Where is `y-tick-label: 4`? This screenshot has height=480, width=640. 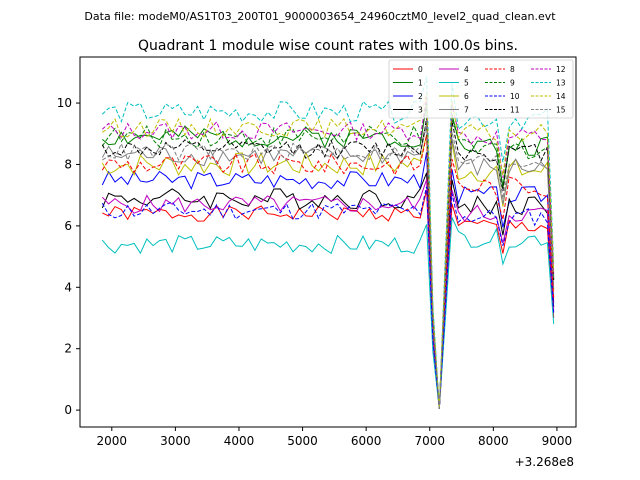
y-tick-label: 4 is located at coordinates (68, 287).